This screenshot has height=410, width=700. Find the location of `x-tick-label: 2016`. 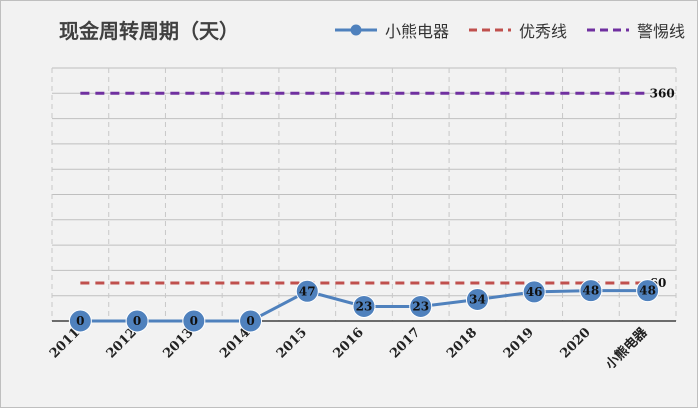

x-tick-label: 2016 is located at coordinates (349, 343).